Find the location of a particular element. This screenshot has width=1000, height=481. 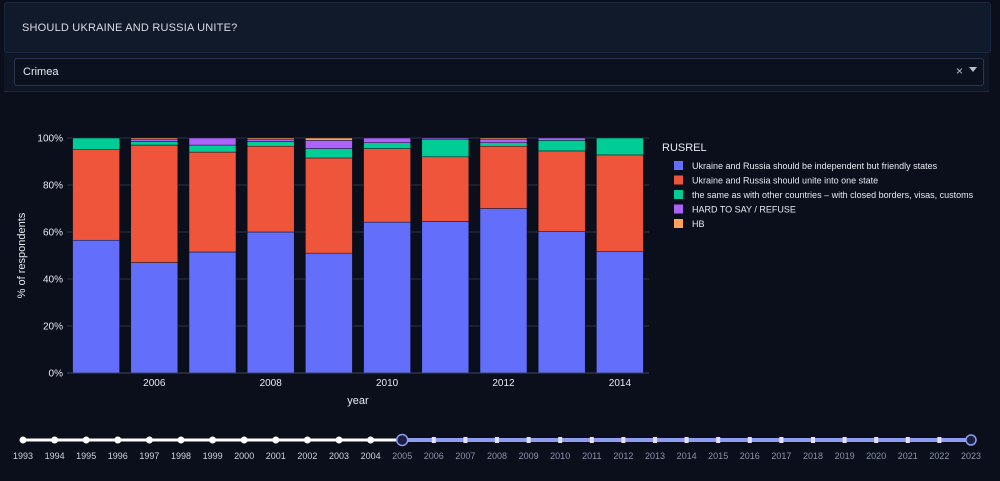

bar-segment-hb-2012 is located at coordinates (503, 138).